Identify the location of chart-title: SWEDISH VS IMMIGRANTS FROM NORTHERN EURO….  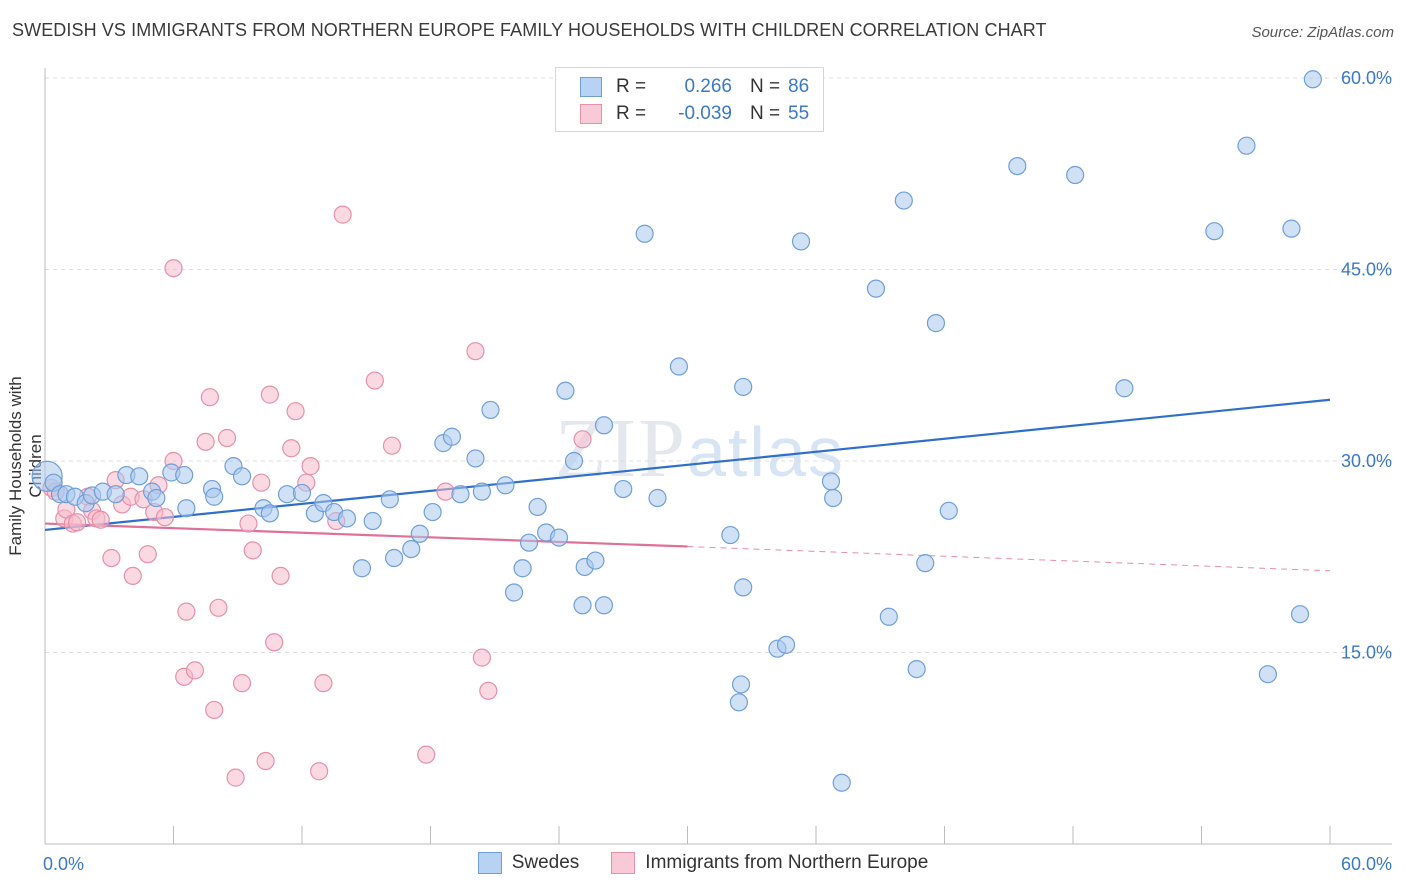
(529, 30).